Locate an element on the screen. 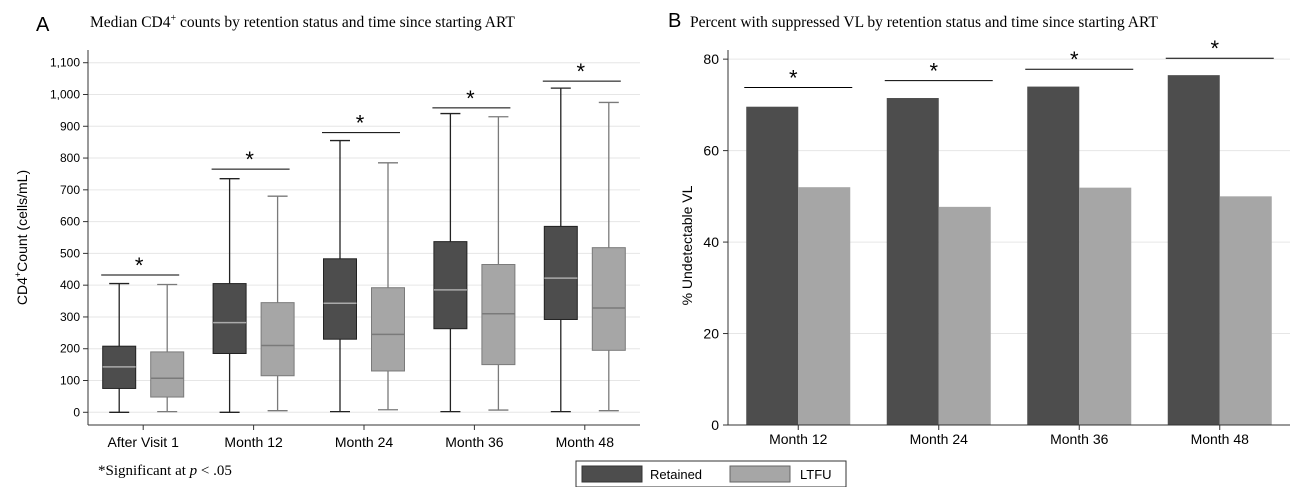 This screenshot has width=1295, height=487. legend-swatch-ltfu is located at coordinates (760, 474).